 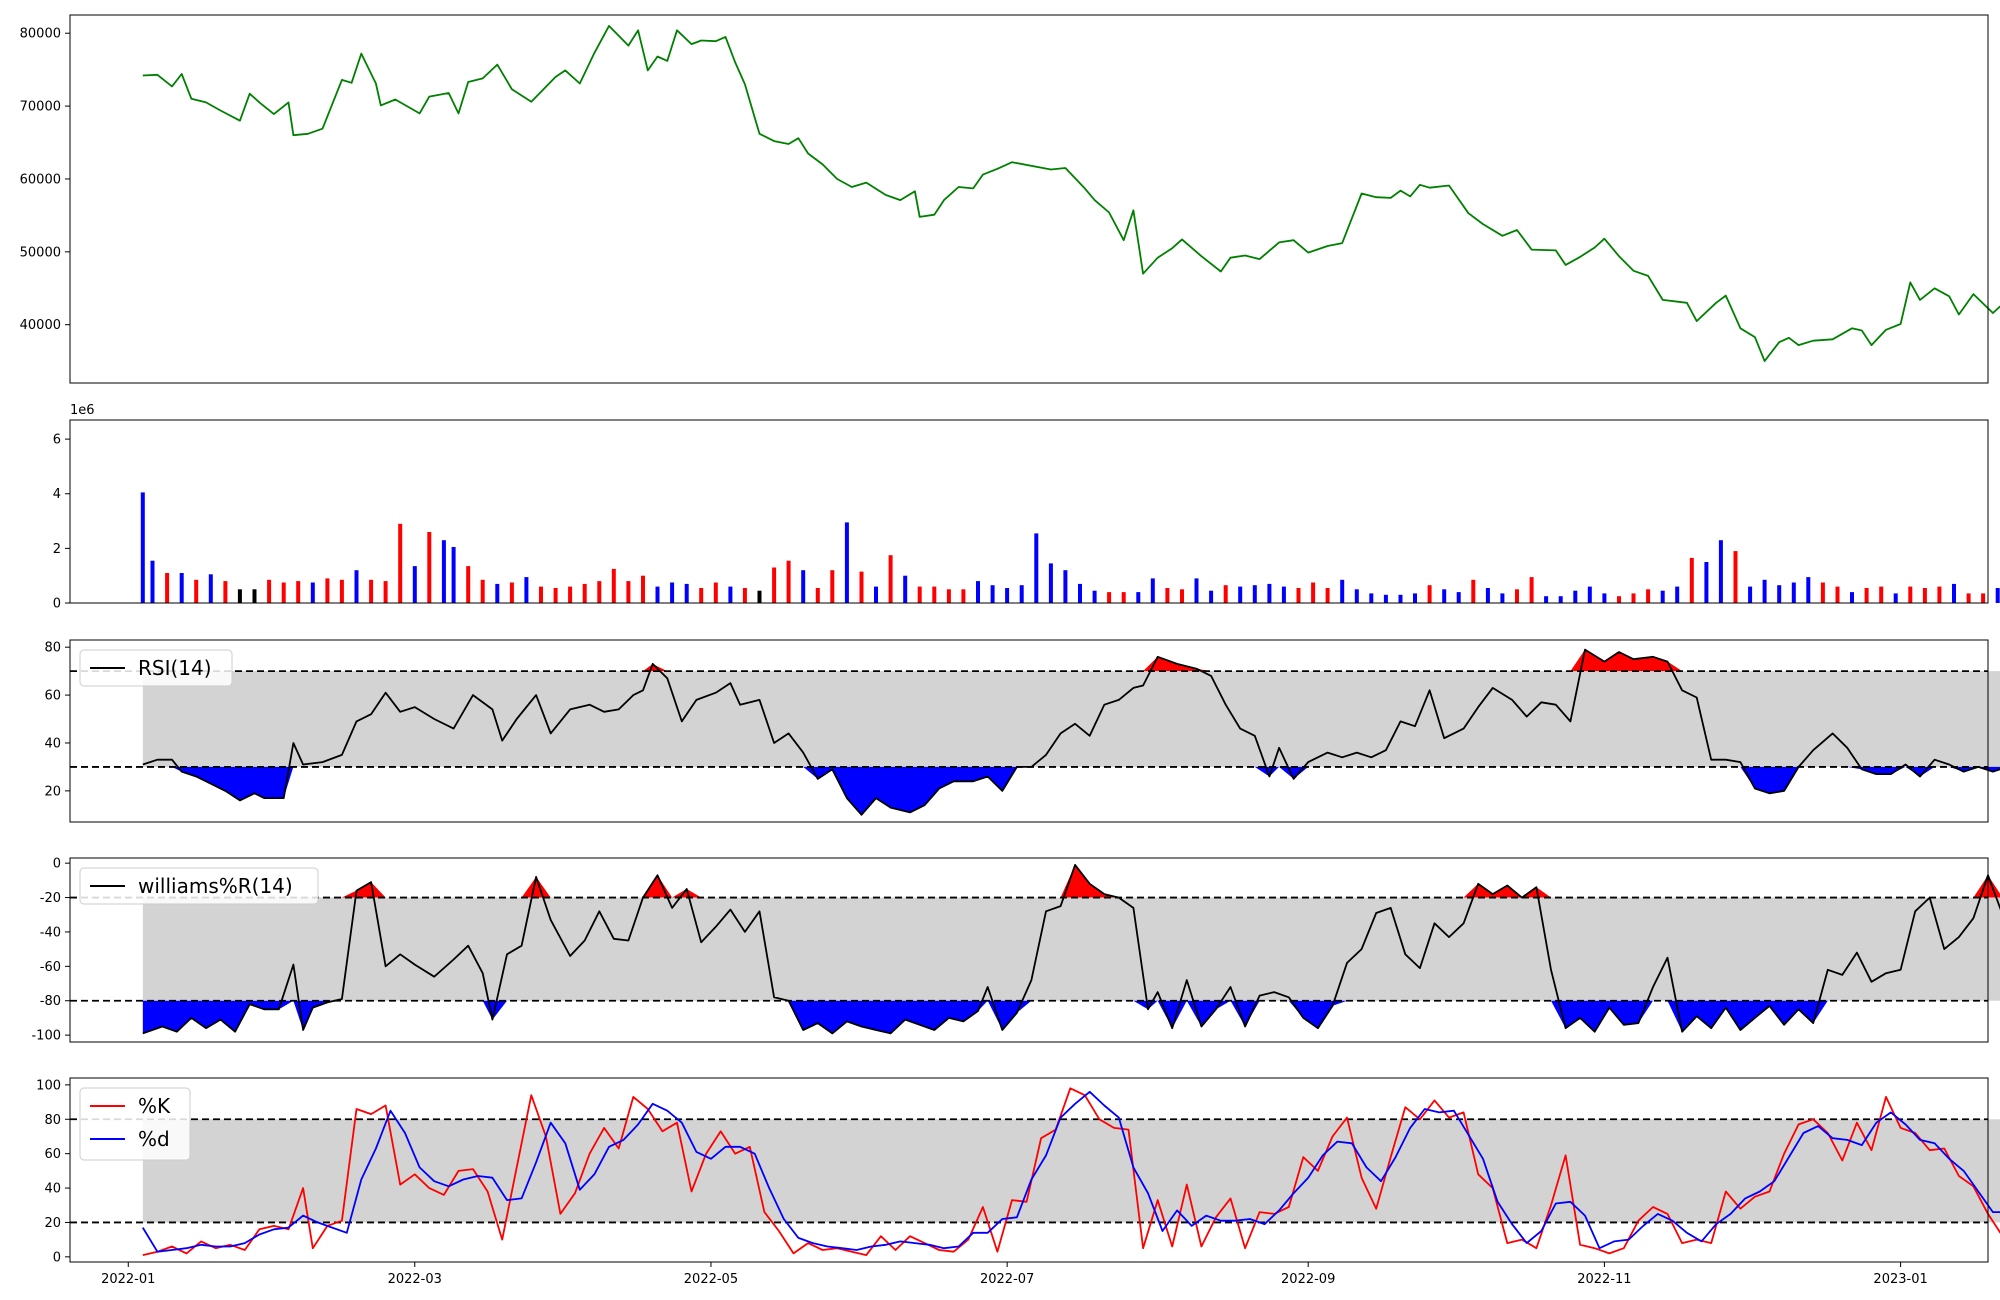 I want to click on oversold-fill, so click(x=985, y=1017).